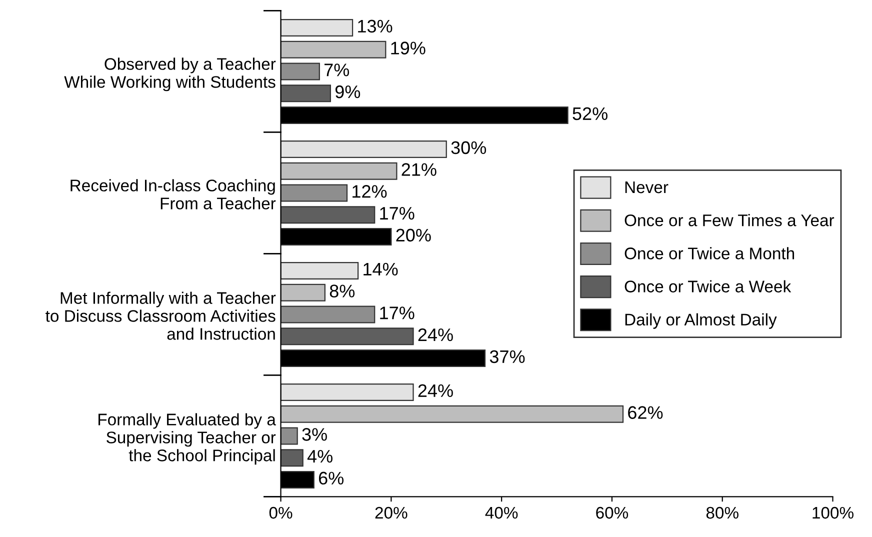 This screenshot has width=872, height=537. I want to click on x-tick-label: 100%, so click(833, 512).